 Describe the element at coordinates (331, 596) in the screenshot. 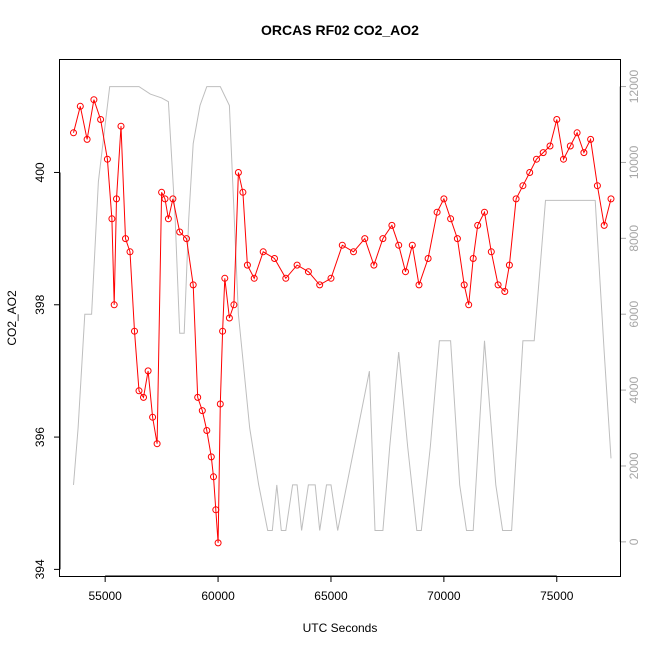

I see `x-tick-label: 65000` at that location.